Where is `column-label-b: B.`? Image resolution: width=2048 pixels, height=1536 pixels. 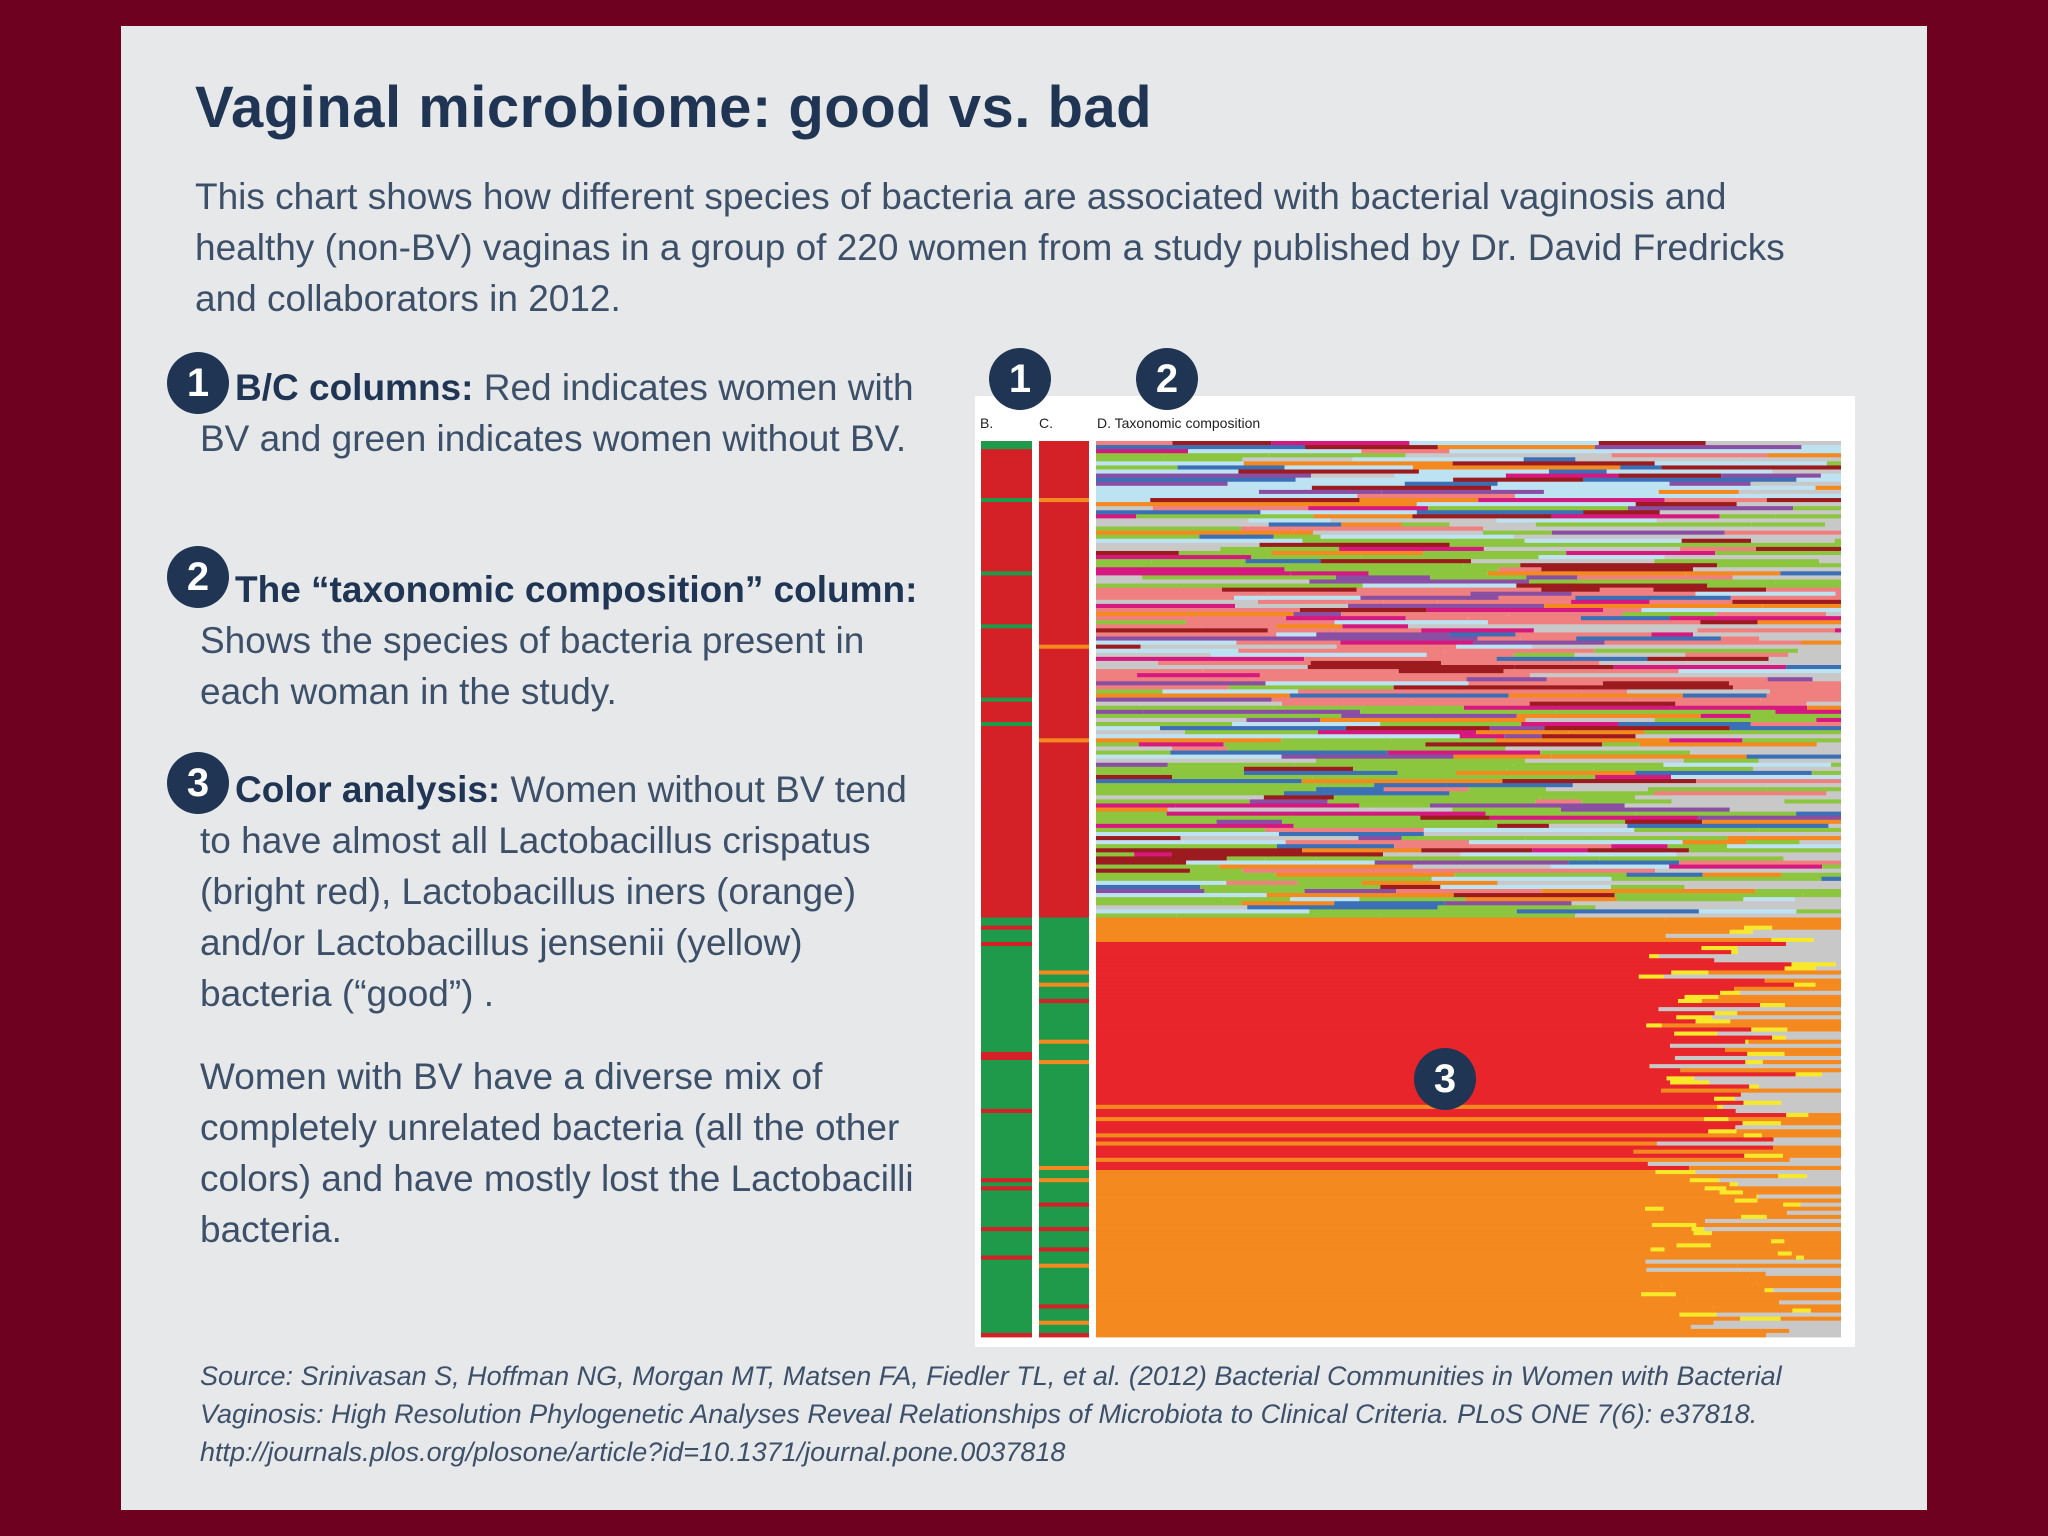
column-label-b: B. is located at coordinates (986, 423).